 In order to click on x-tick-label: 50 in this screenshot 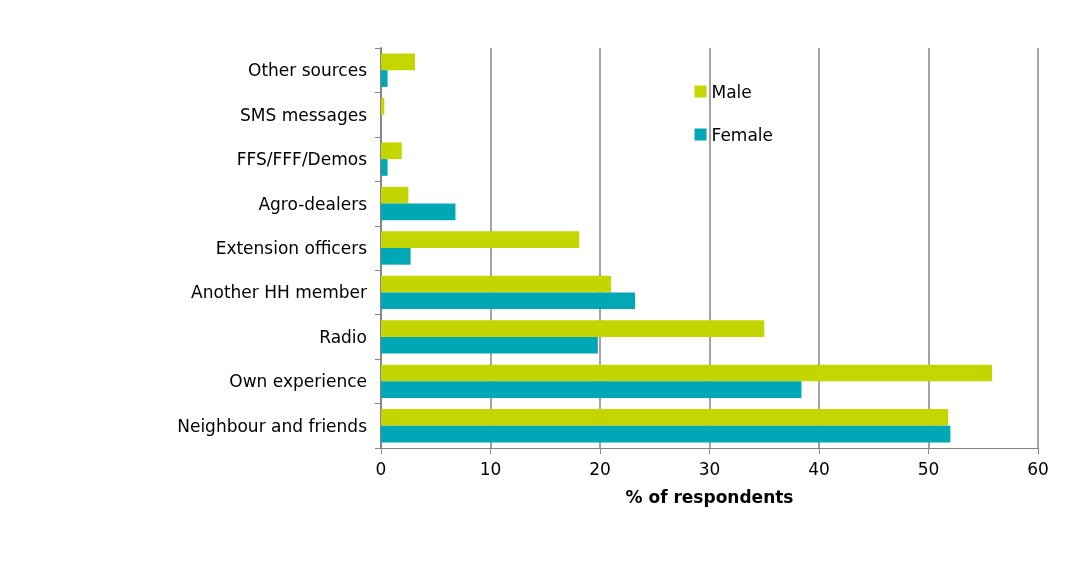, I will do `click(928, 468)`.